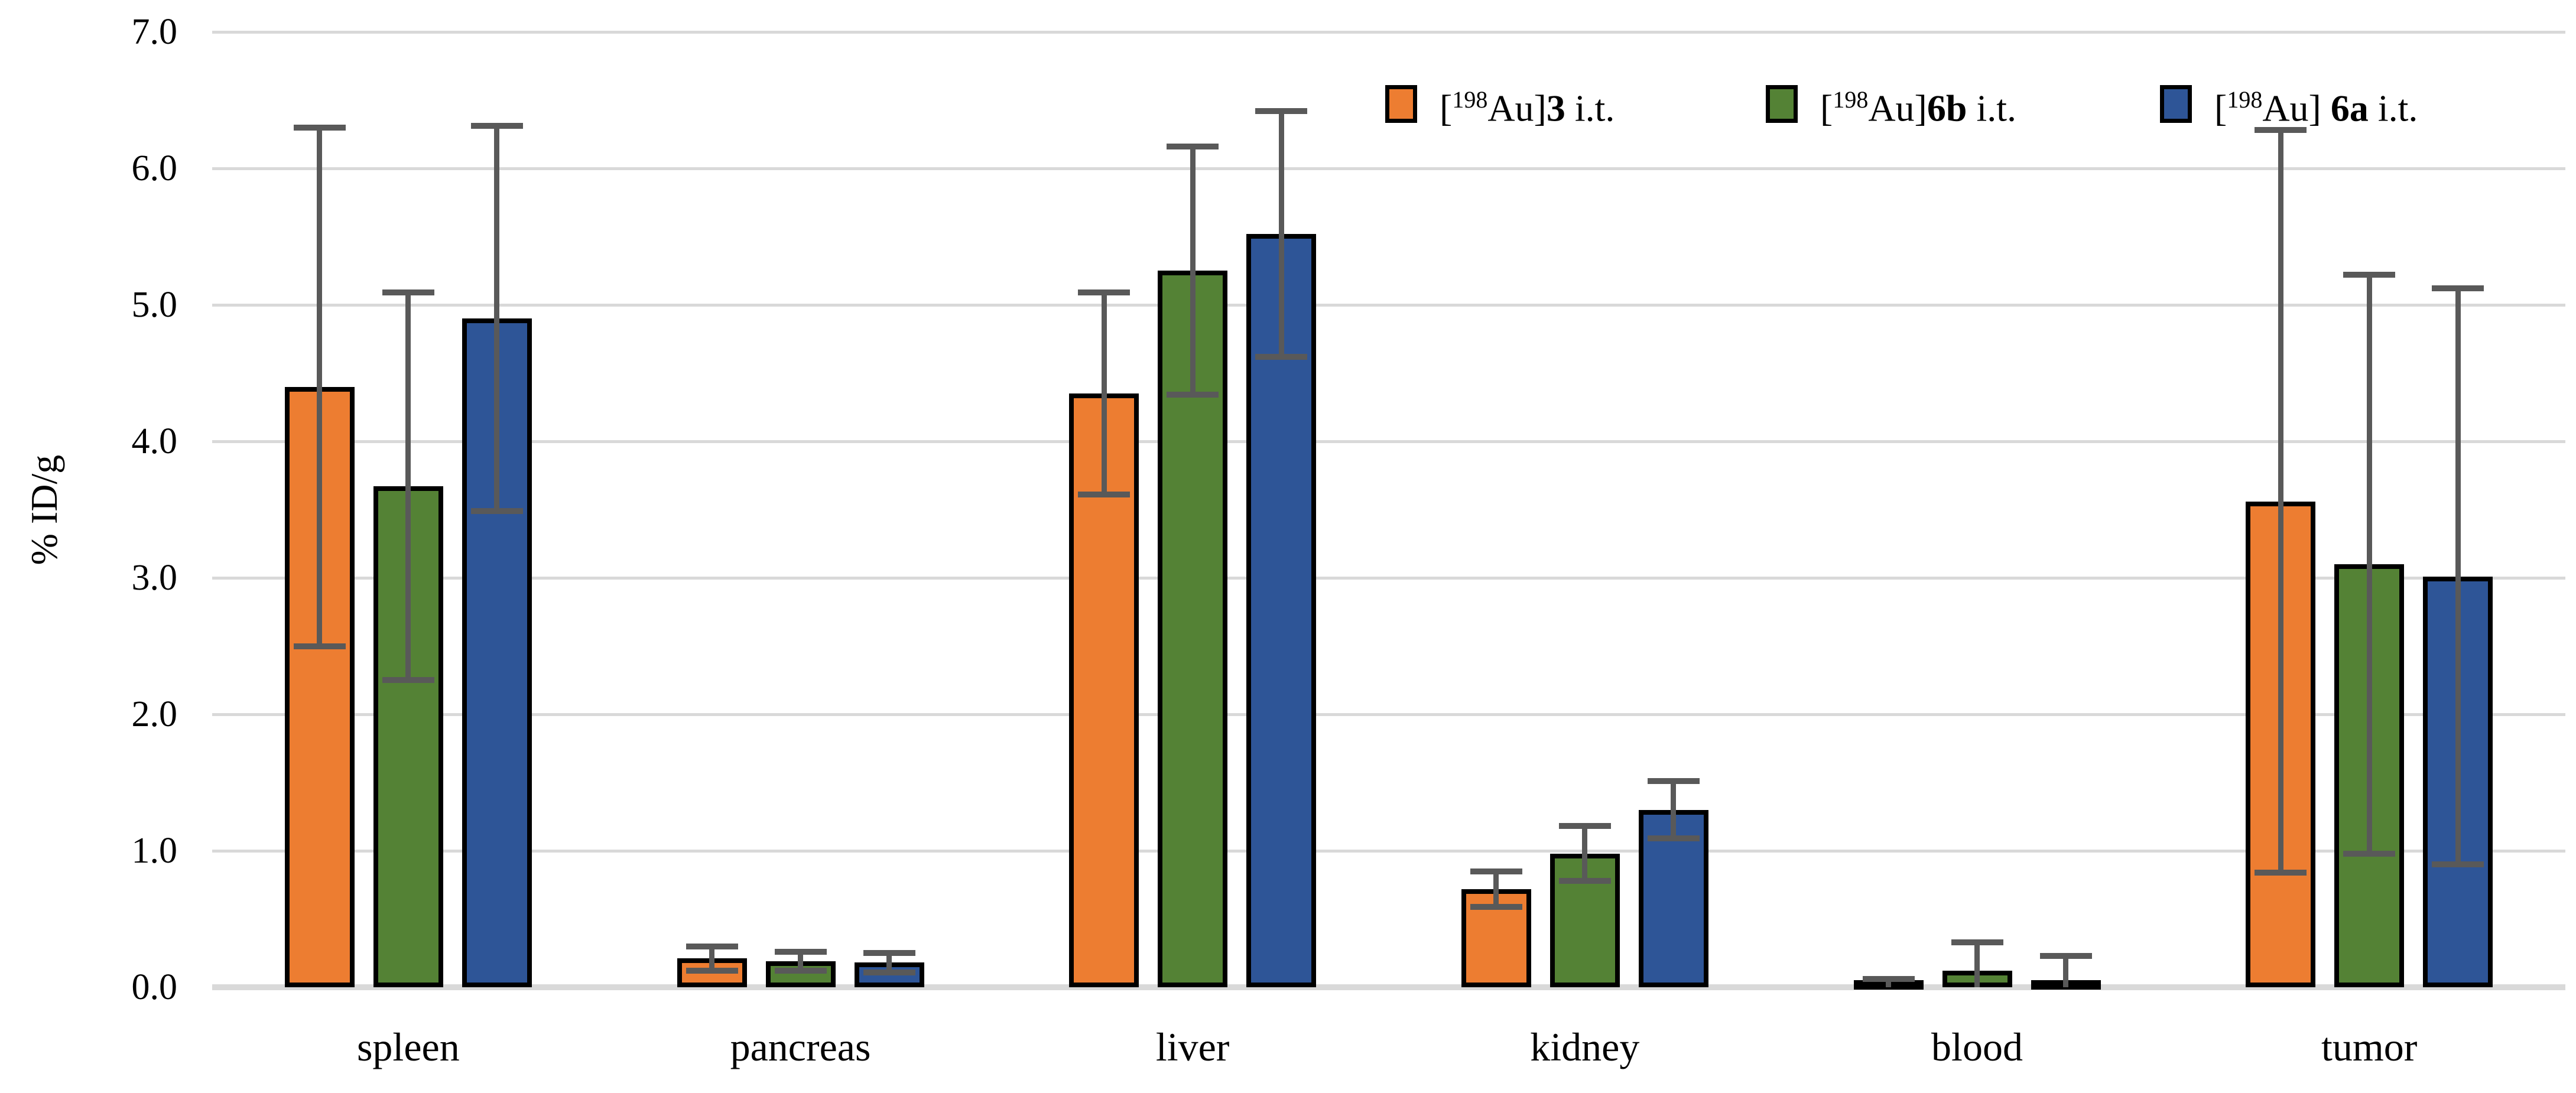  What do you see at coordinates (2369, 1046) in the screenshot?
I see `x-category-label-tumor: tumor` at bounding box center [2369, 1046].